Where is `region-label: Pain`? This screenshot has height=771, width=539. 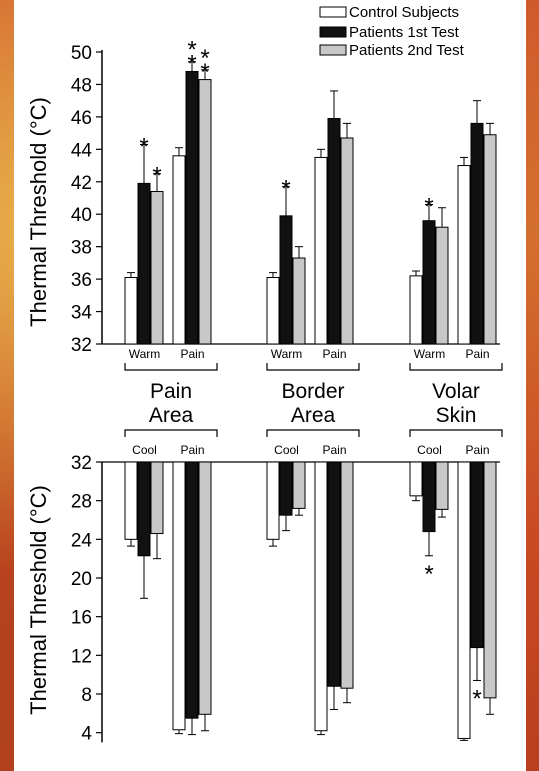 region-label: Pain is located at coordinates (171, 391).